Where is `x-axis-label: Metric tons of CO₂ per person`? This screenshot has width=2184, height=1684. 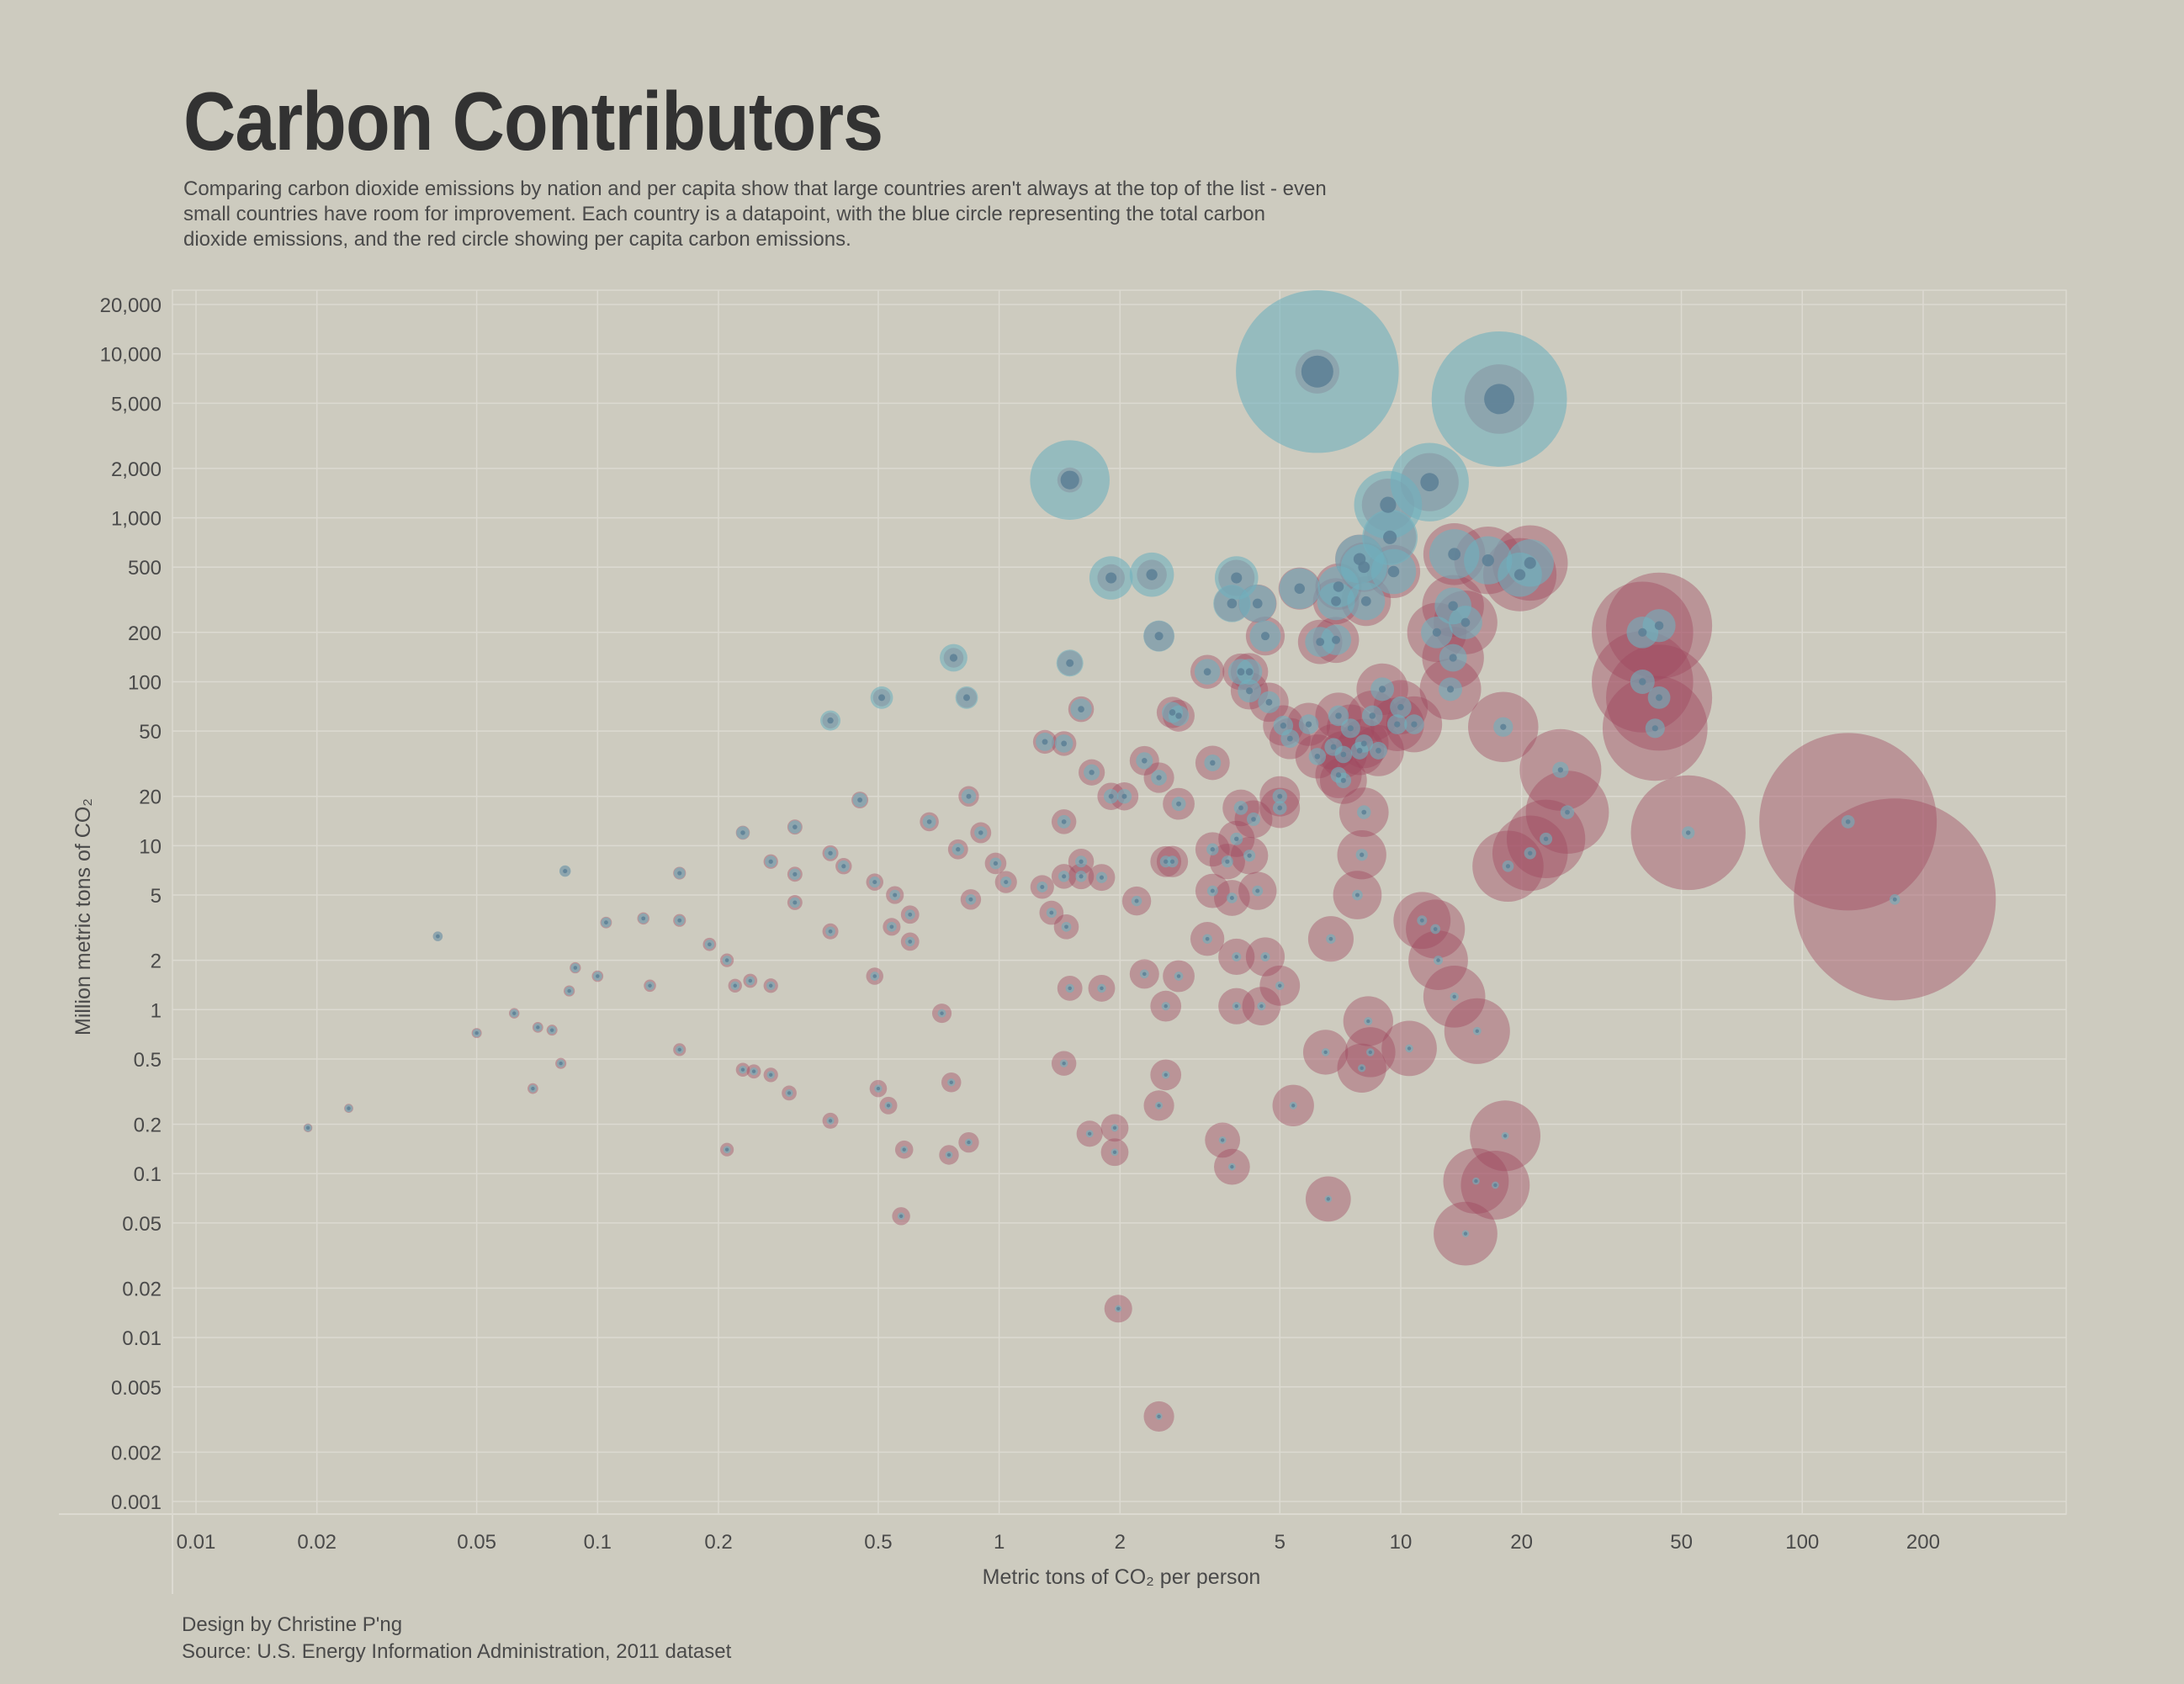
x-axis-label: Metric tons of CO₂ per person is located at coordinates (1122, 1577).